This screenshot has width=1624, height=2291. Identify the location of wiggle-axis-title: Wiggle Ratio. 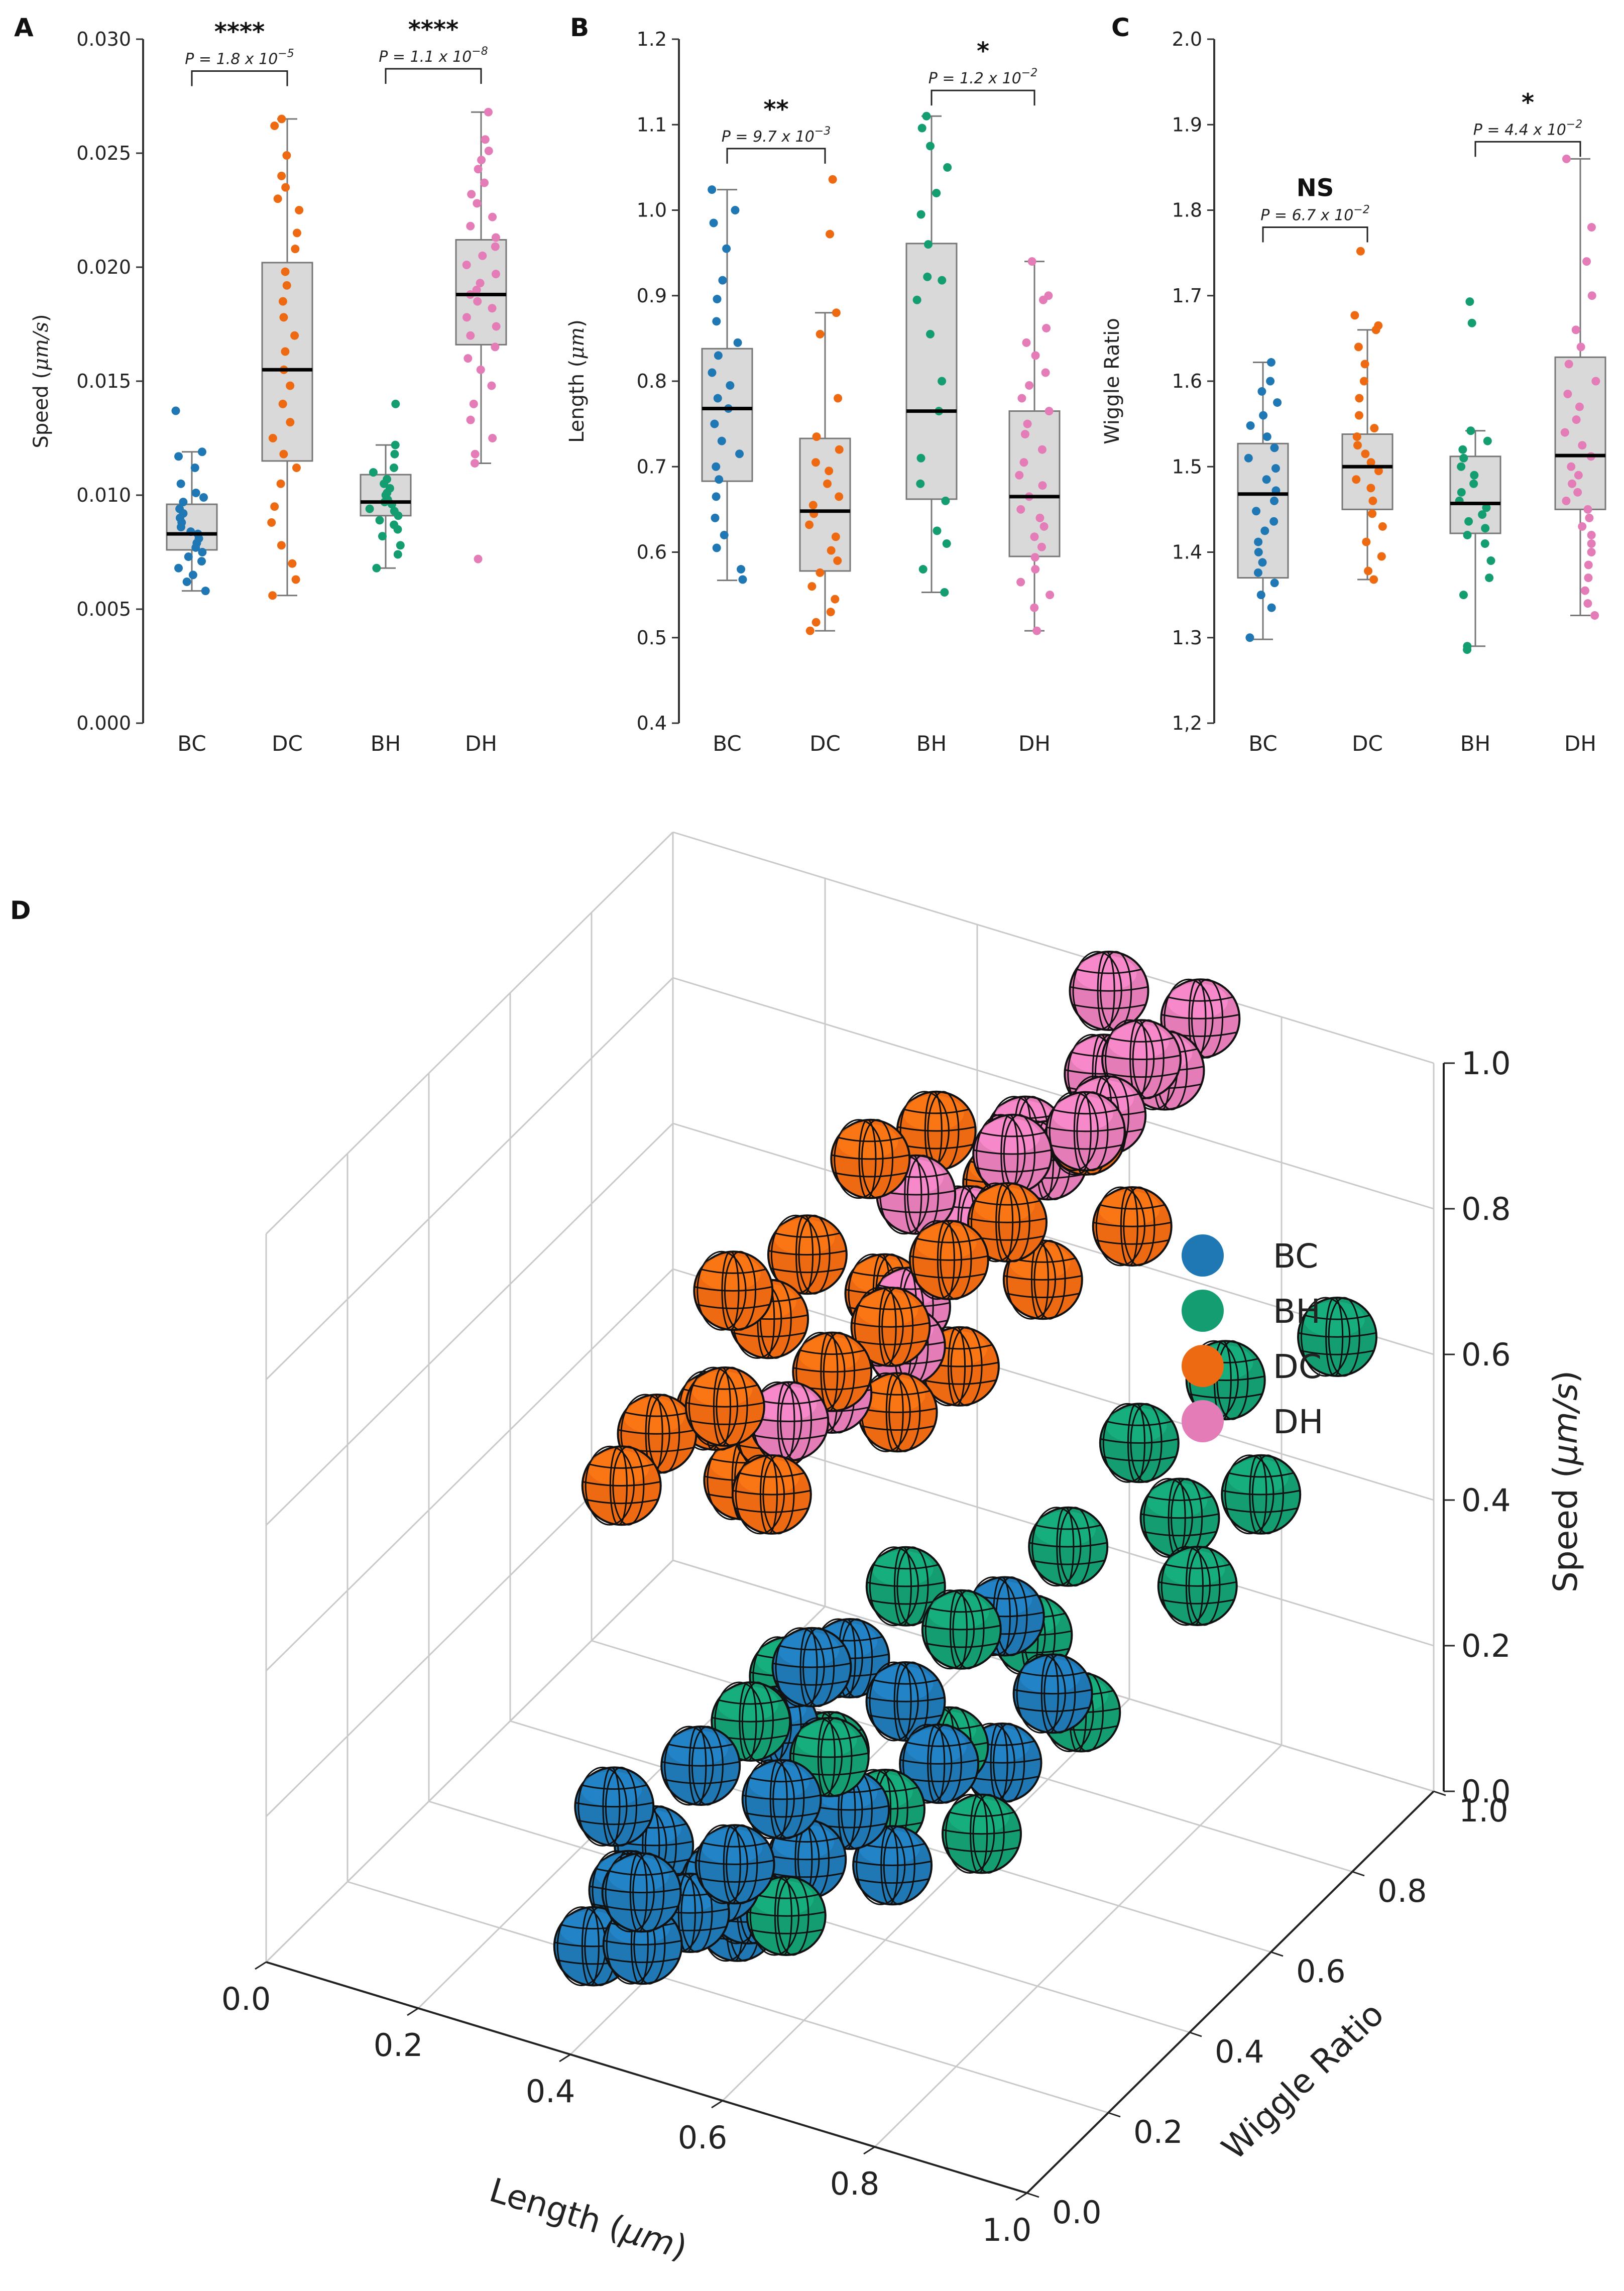
(1302, 2081).